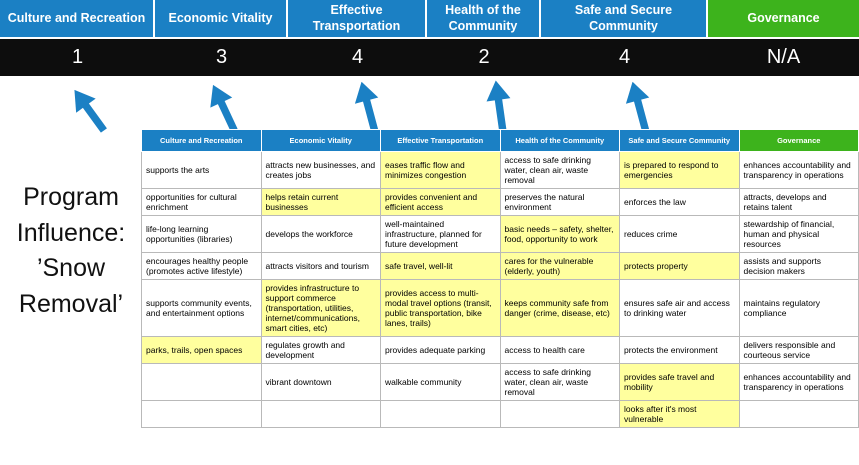  What do you see at coordinates (440, 202) in the screenshot?
I see `matrix-cell: provides convenient and efficient access` at bounding box center [440, 202].